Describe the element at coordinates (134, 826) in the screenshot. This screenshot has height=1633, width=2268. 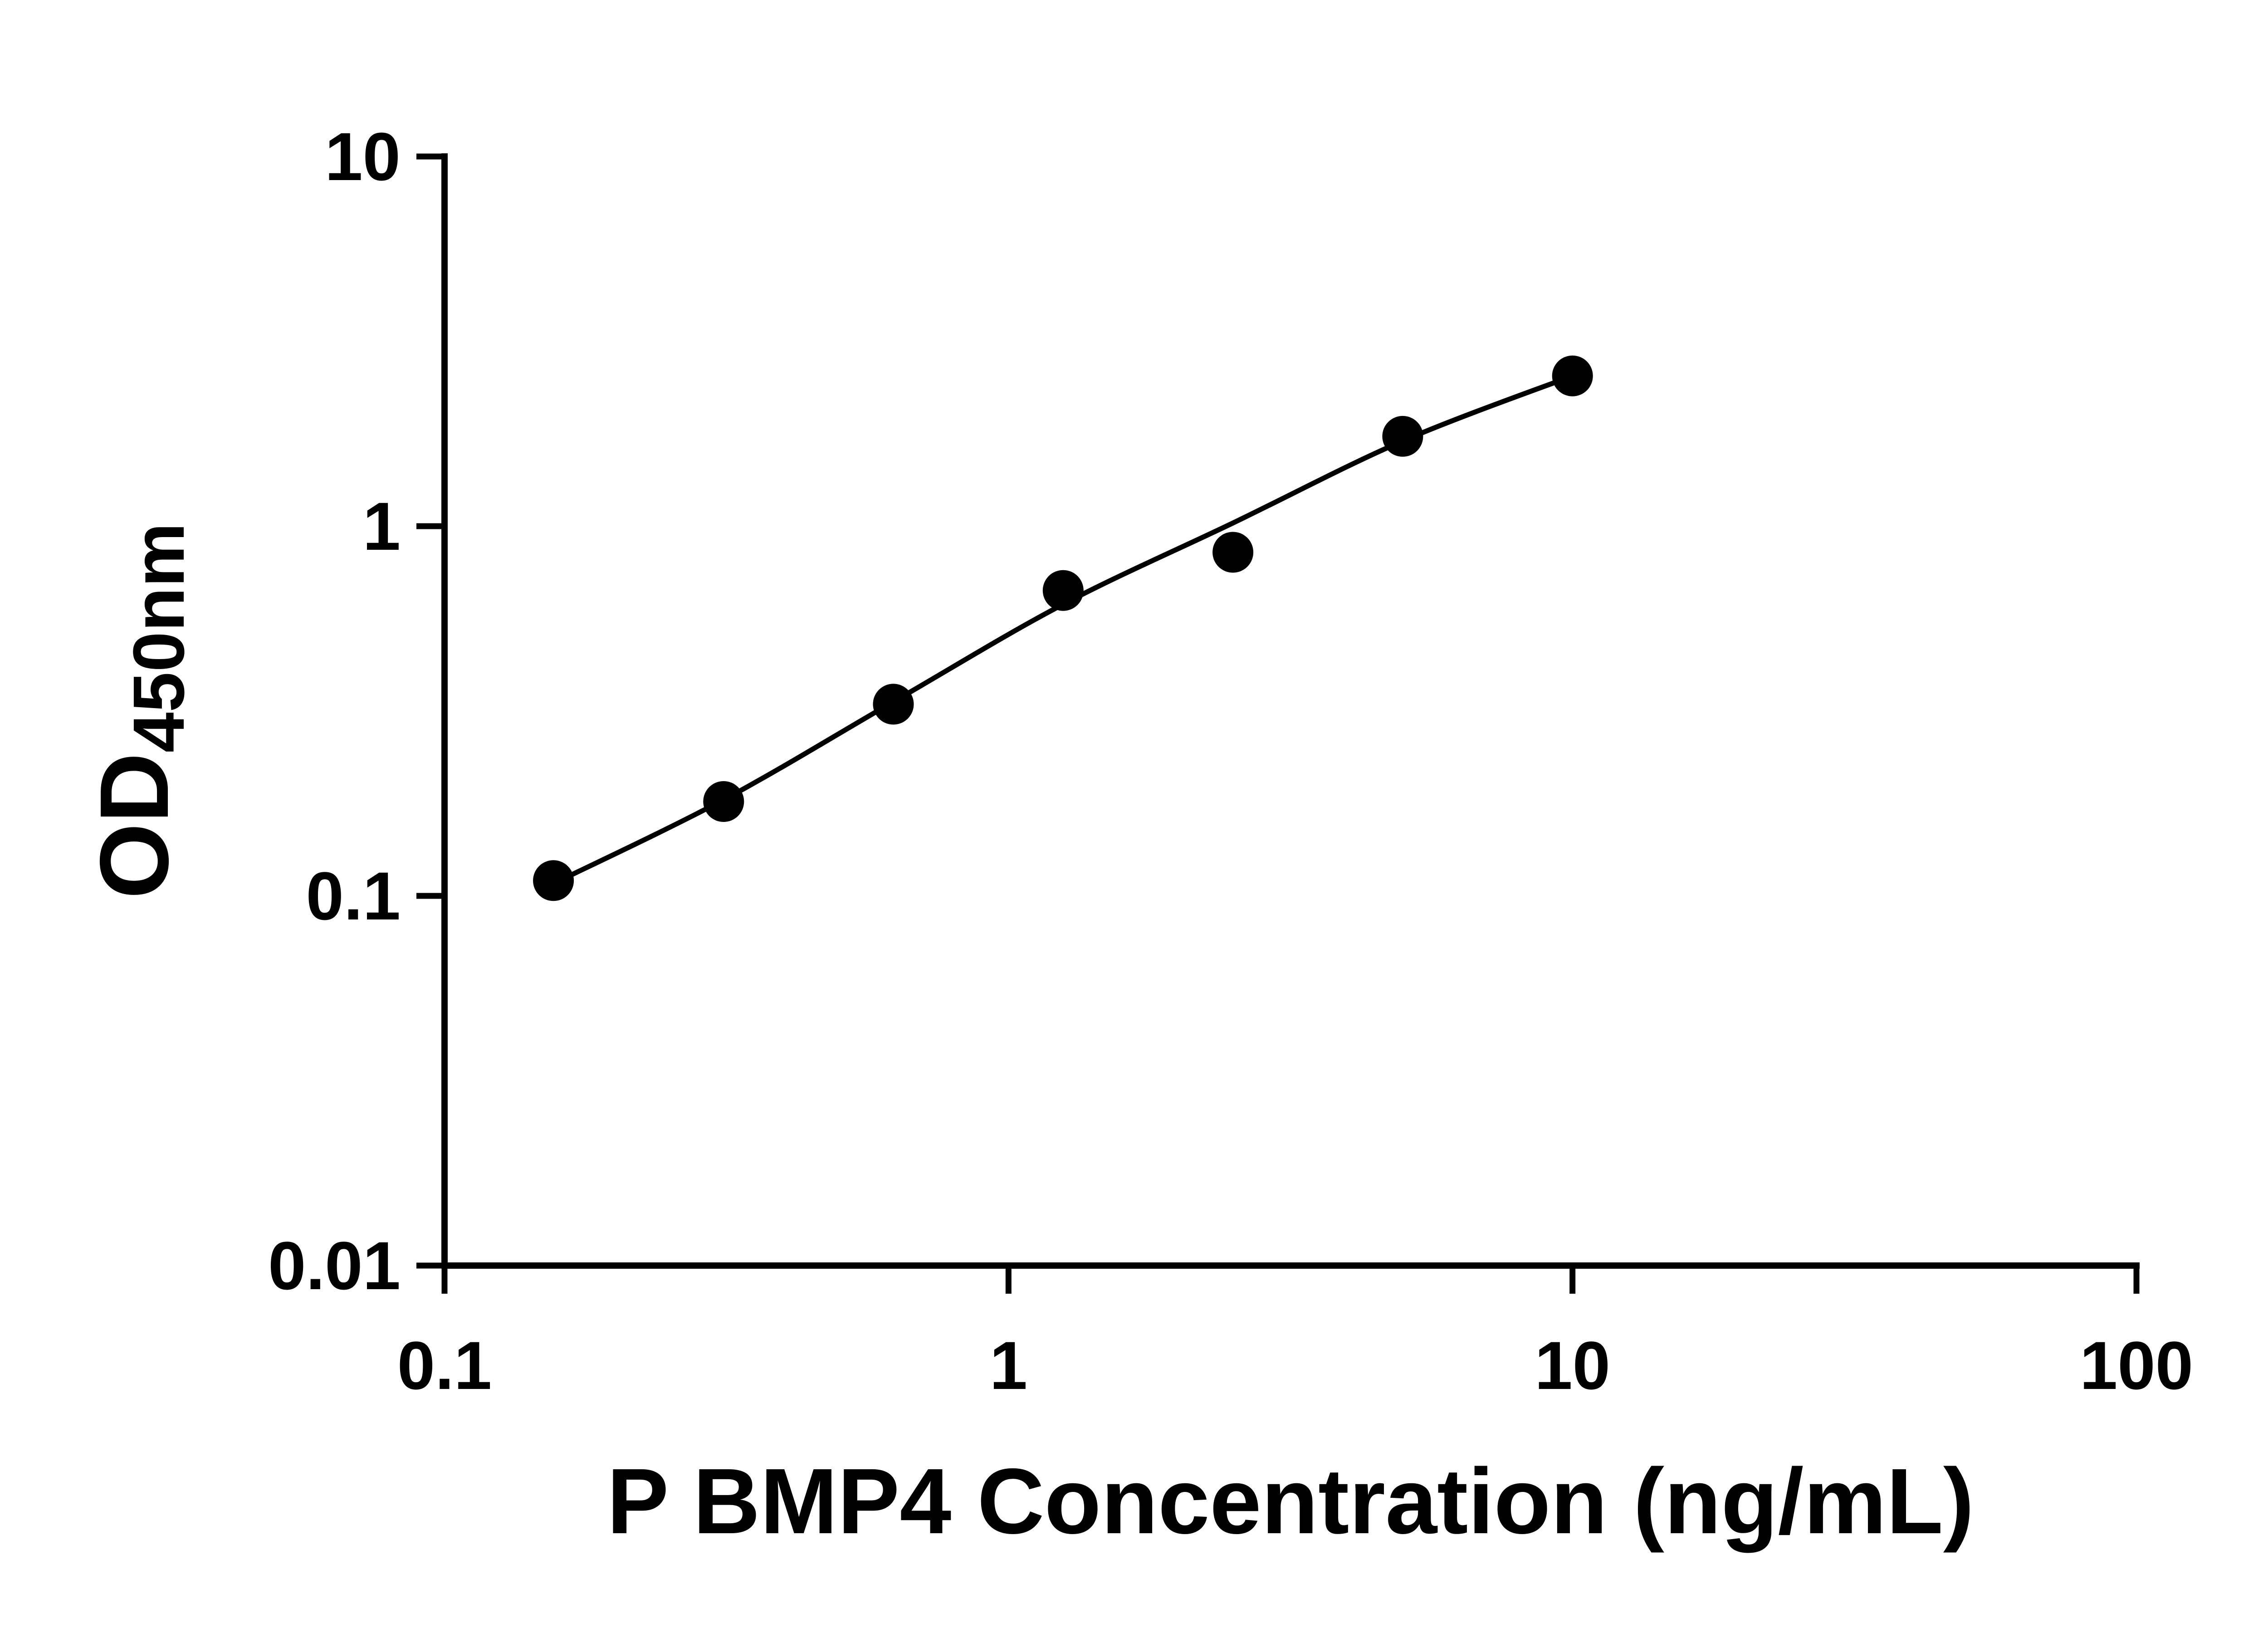
I see `y-axis-title-main: OD` at that location.